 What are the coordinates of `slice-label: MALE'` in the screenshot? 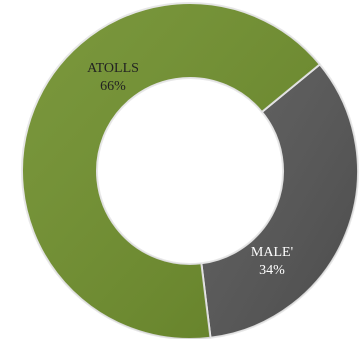 It's located at (272, 252).